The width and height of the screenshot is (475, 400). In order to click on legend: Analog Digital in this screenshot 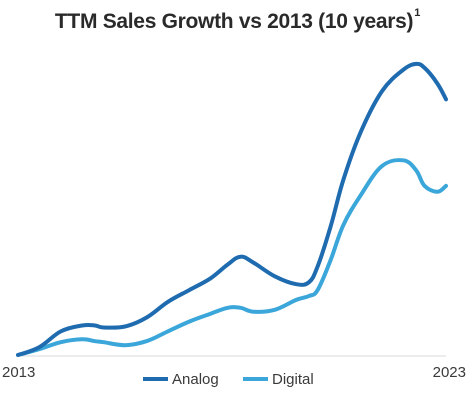, I will do `click(228, 379)`.